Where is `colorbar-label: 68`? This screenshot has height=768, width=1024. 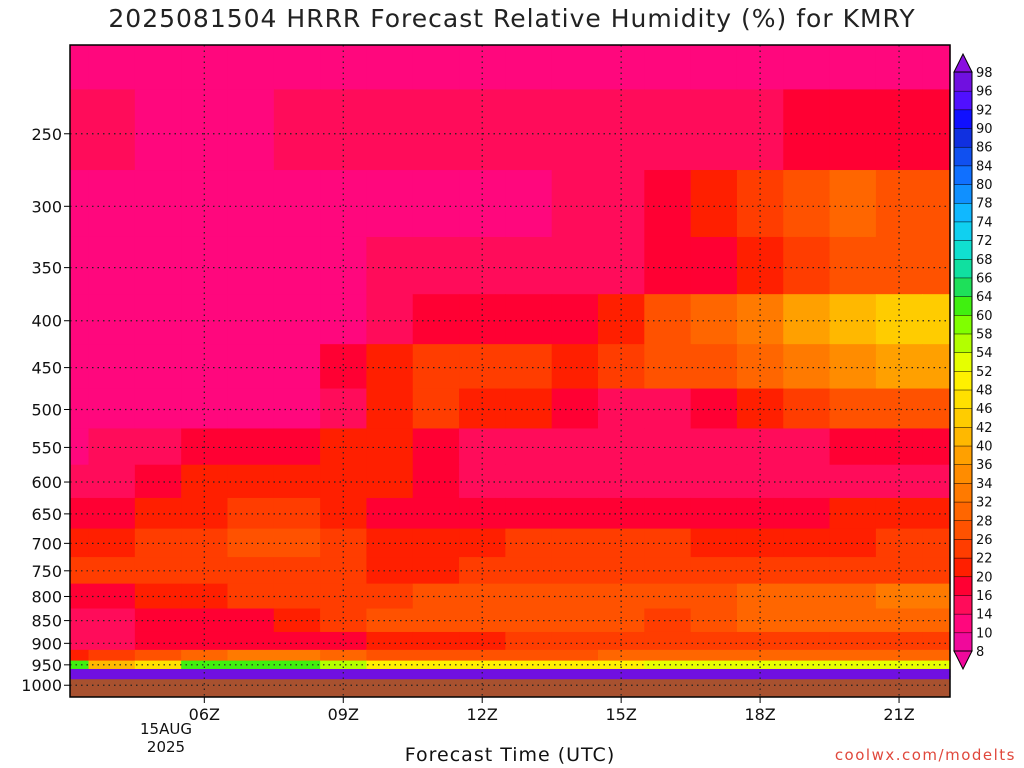 colorbar-label: 68 is located at coordinates (984, 260).